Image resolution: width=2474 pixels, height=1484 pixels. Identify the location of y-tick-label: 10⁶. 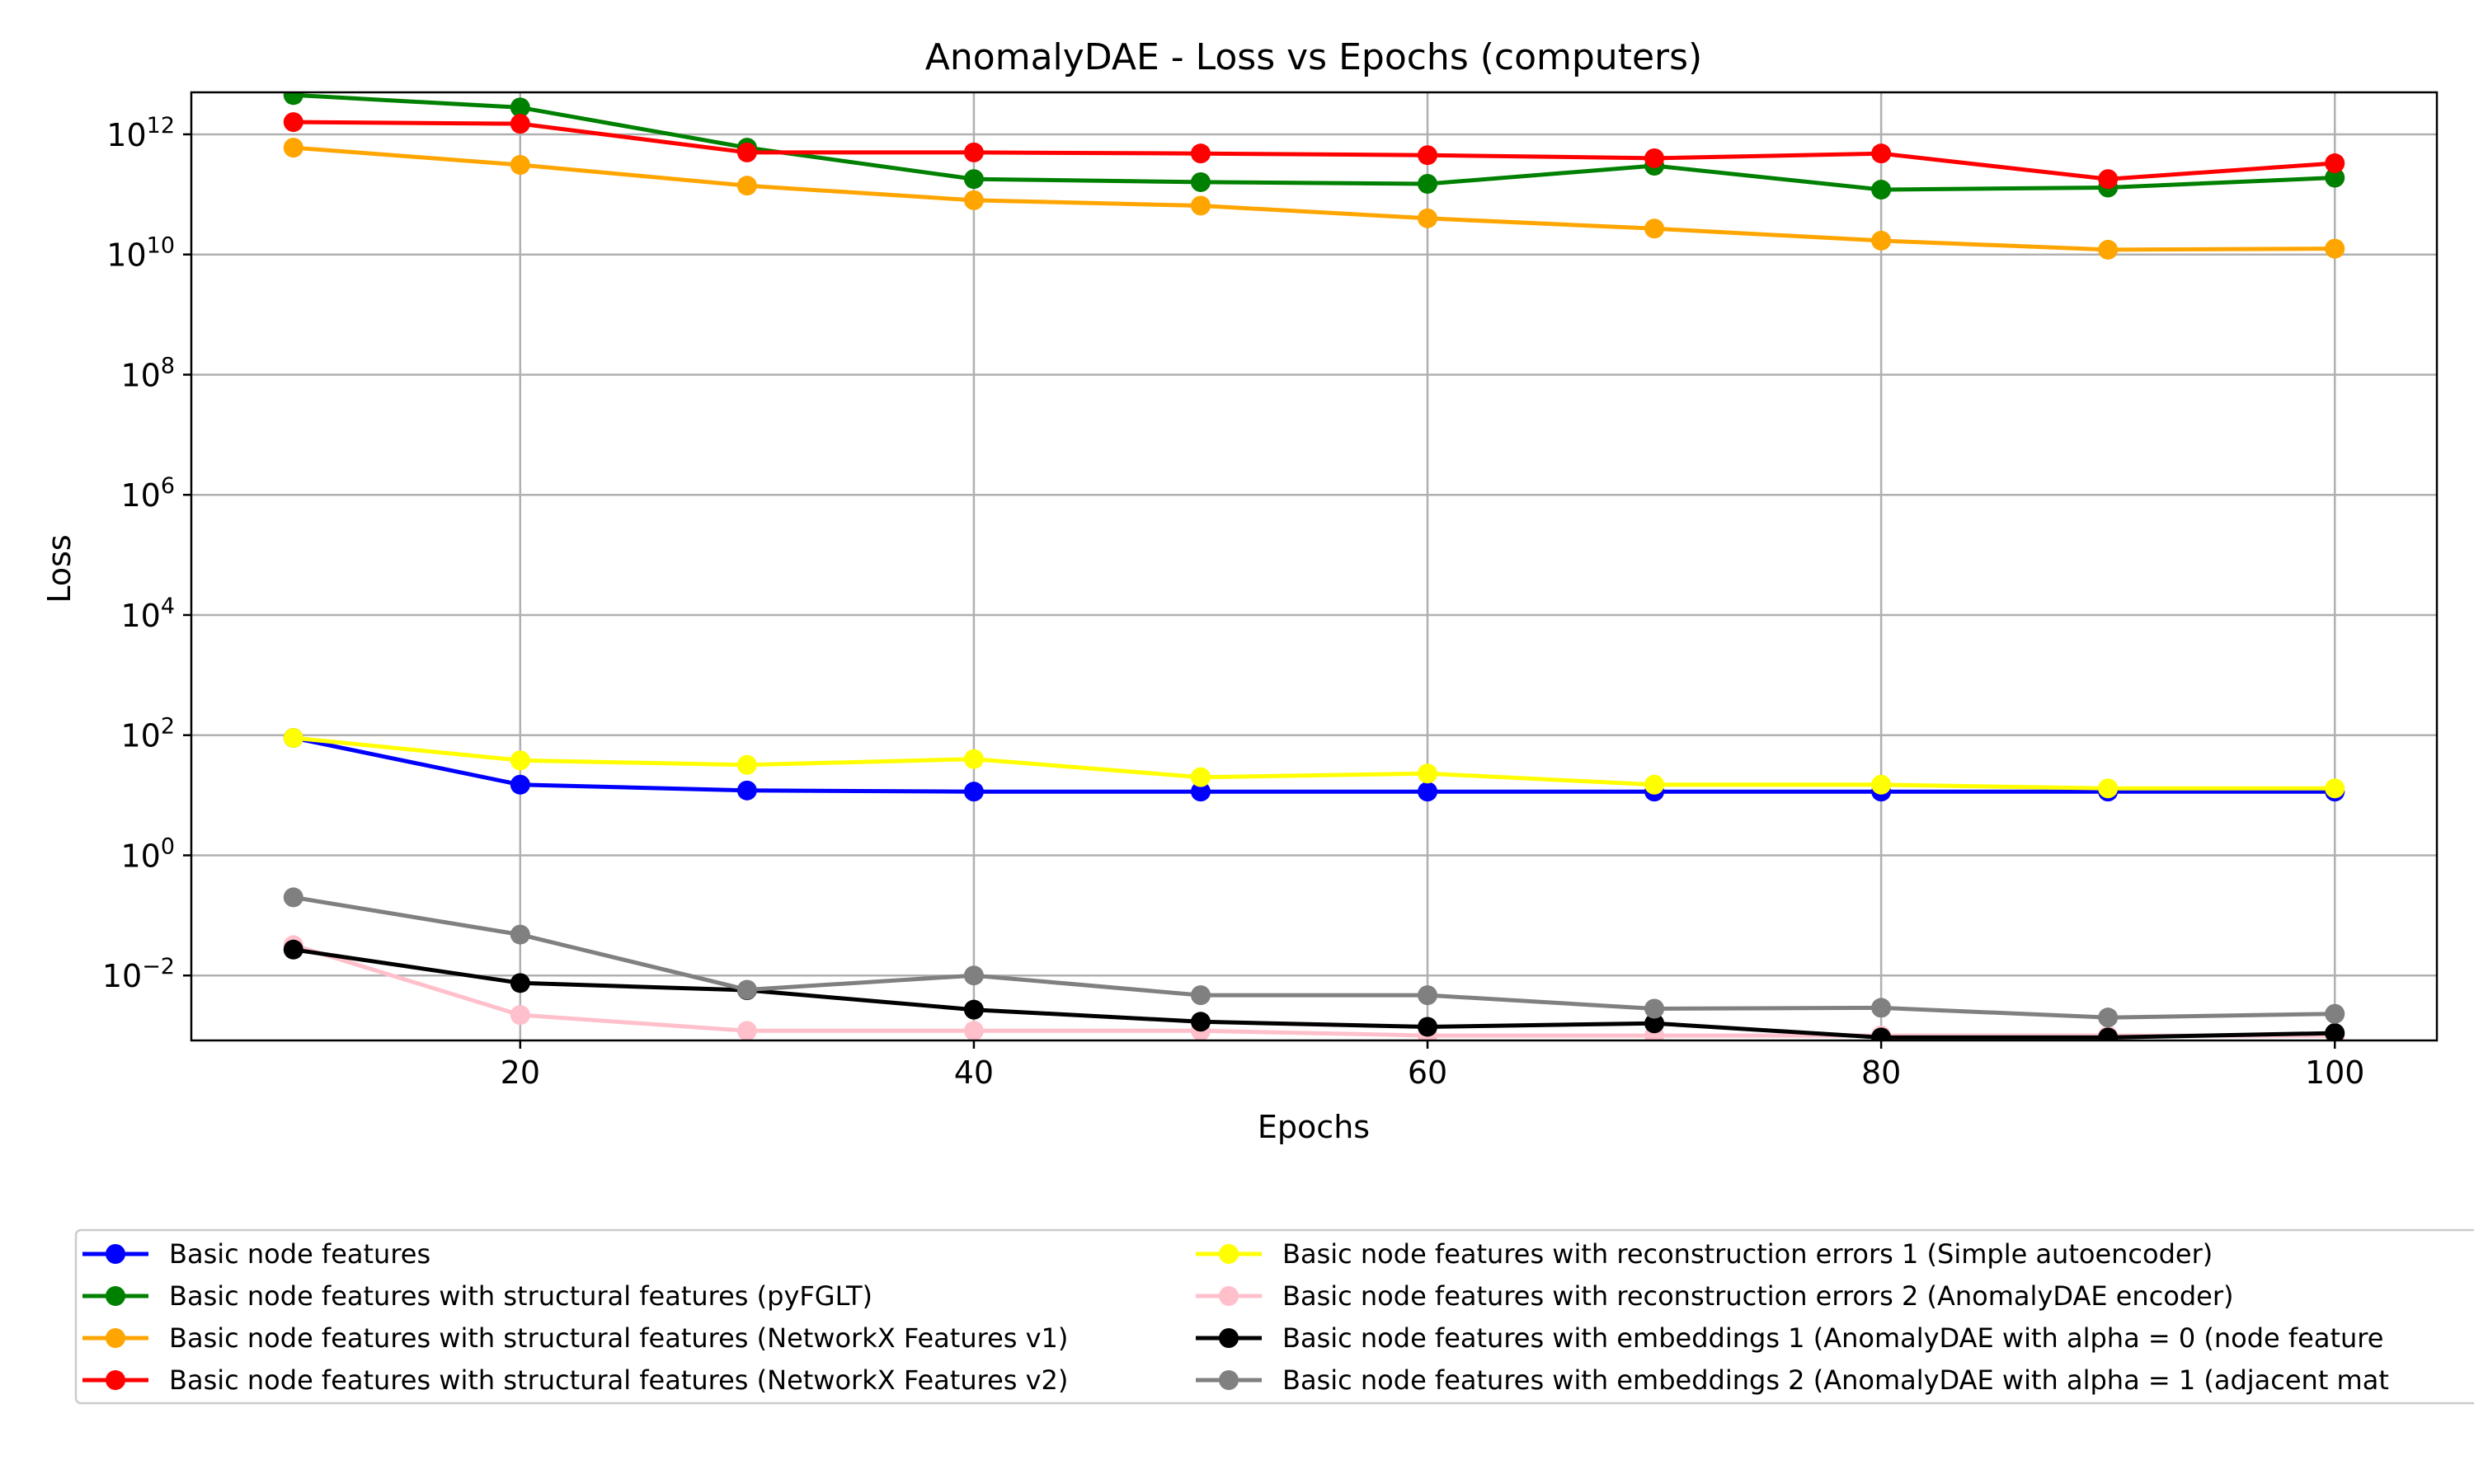
(147, 493).